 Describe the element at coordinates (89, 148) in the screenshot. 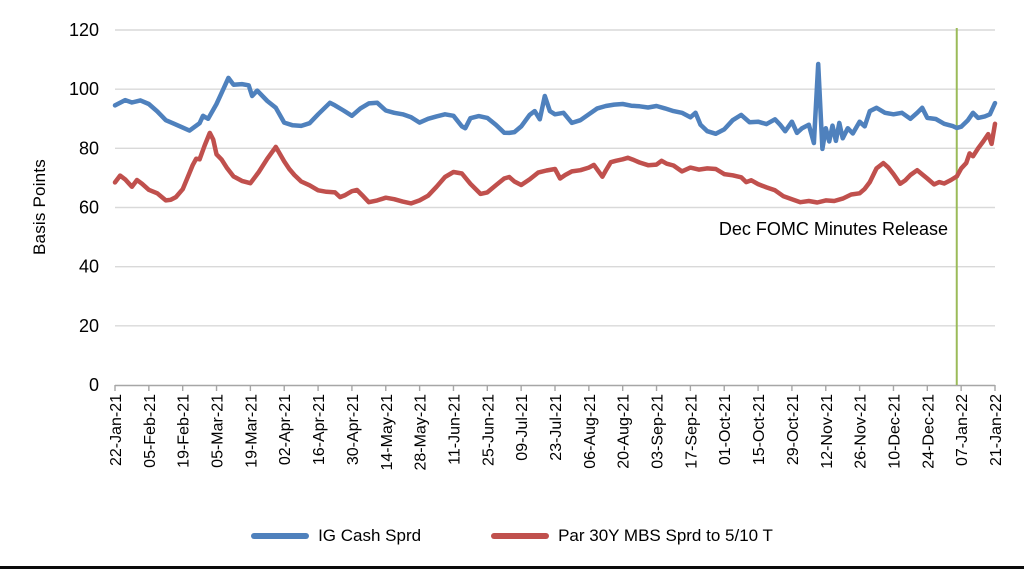

I see `y-tick-label: 80` at that location.